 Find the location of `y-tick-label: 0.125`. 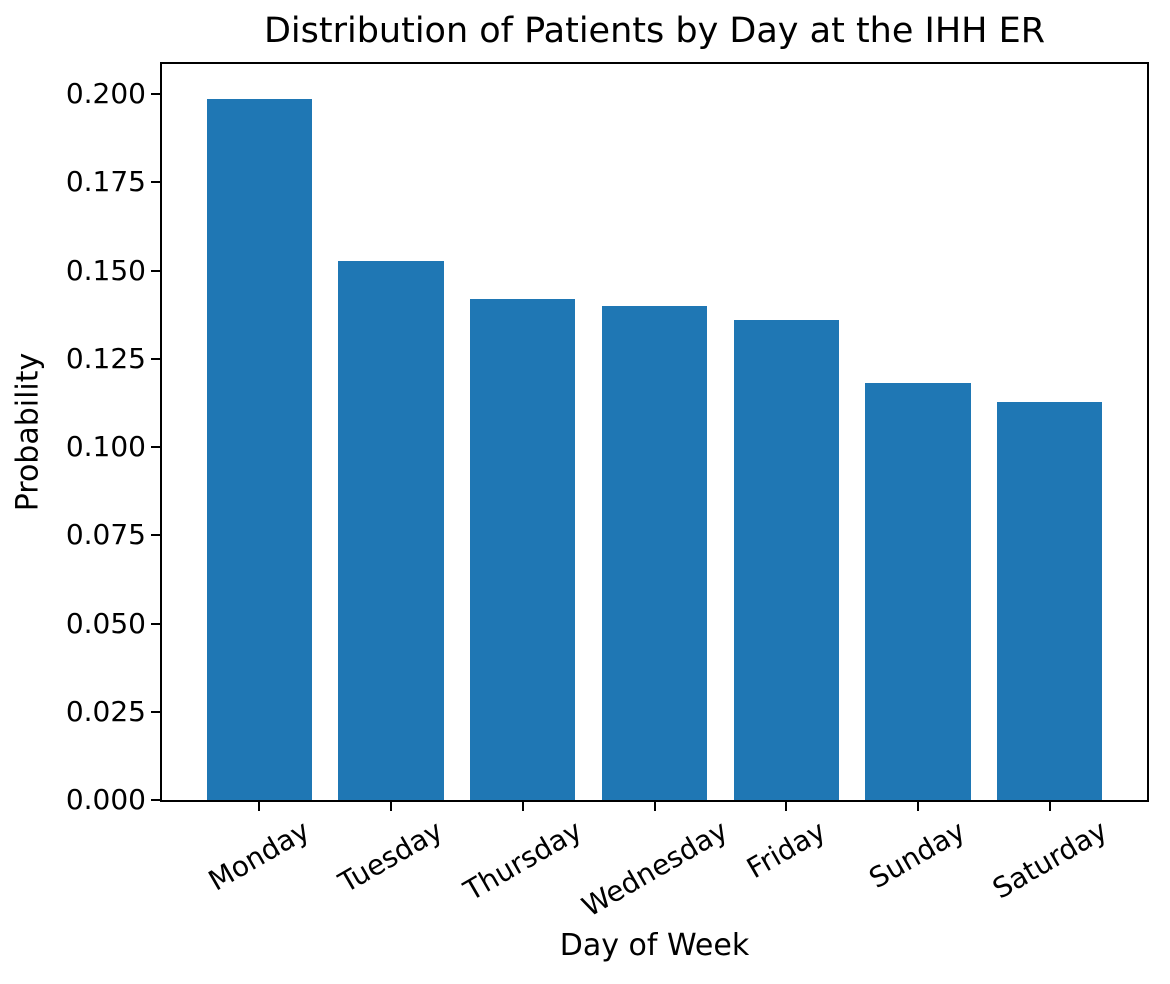

y-tick-label: 0.125 is located at coordinates (105, 358).